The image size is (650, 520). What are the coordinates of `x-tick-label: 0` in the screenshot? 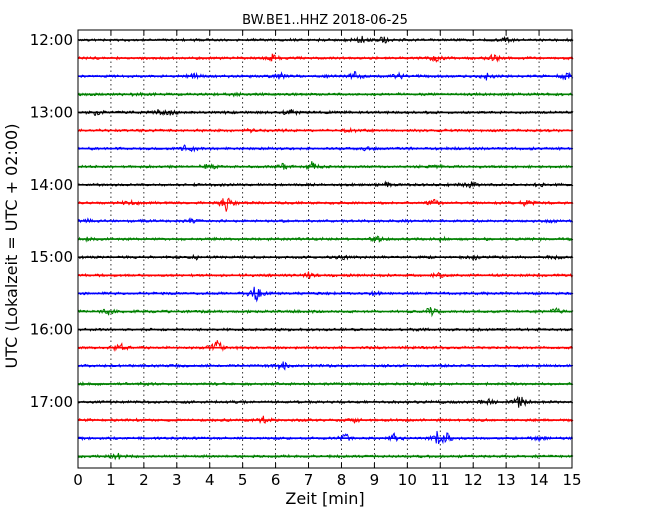 It's located at (78, 480).